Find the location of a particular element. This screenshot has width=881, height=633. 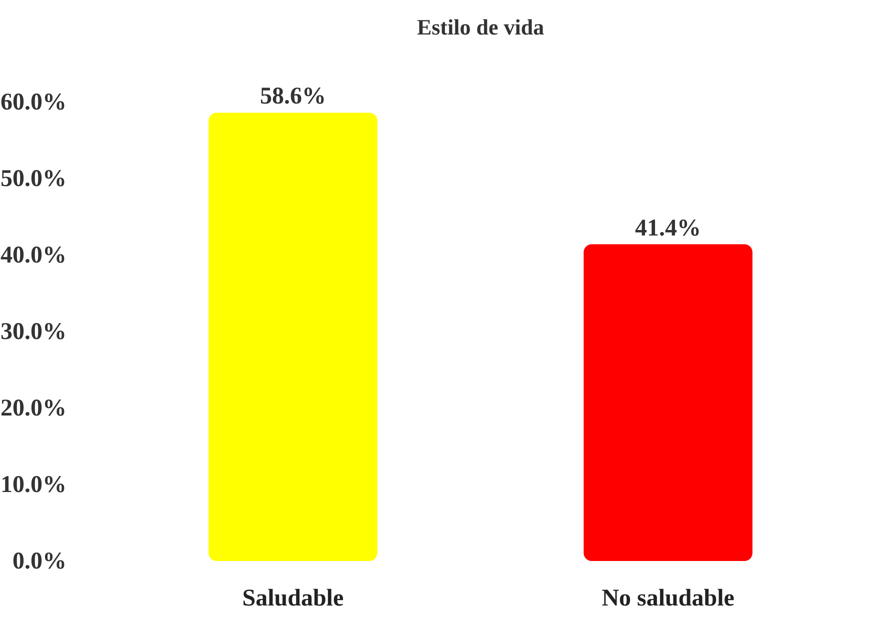

y-tick-label: 60.0% is located at coordinates (33, 103).